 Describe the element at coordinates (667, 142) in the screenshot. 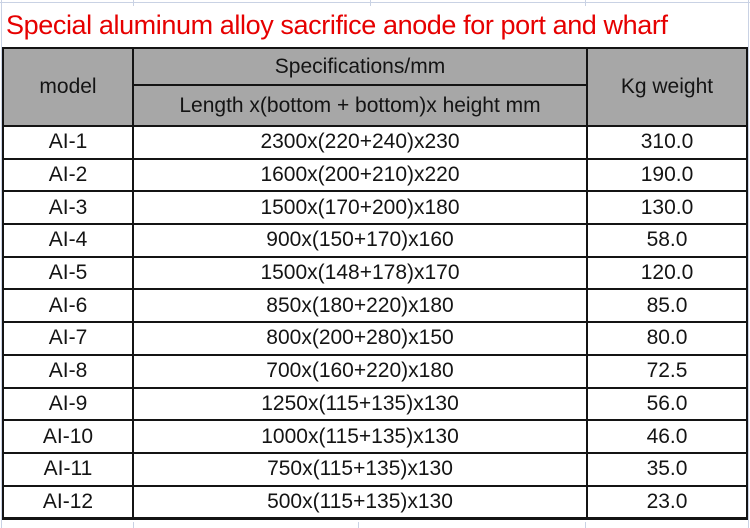

I see `weight-cell: 310.0` at that location.